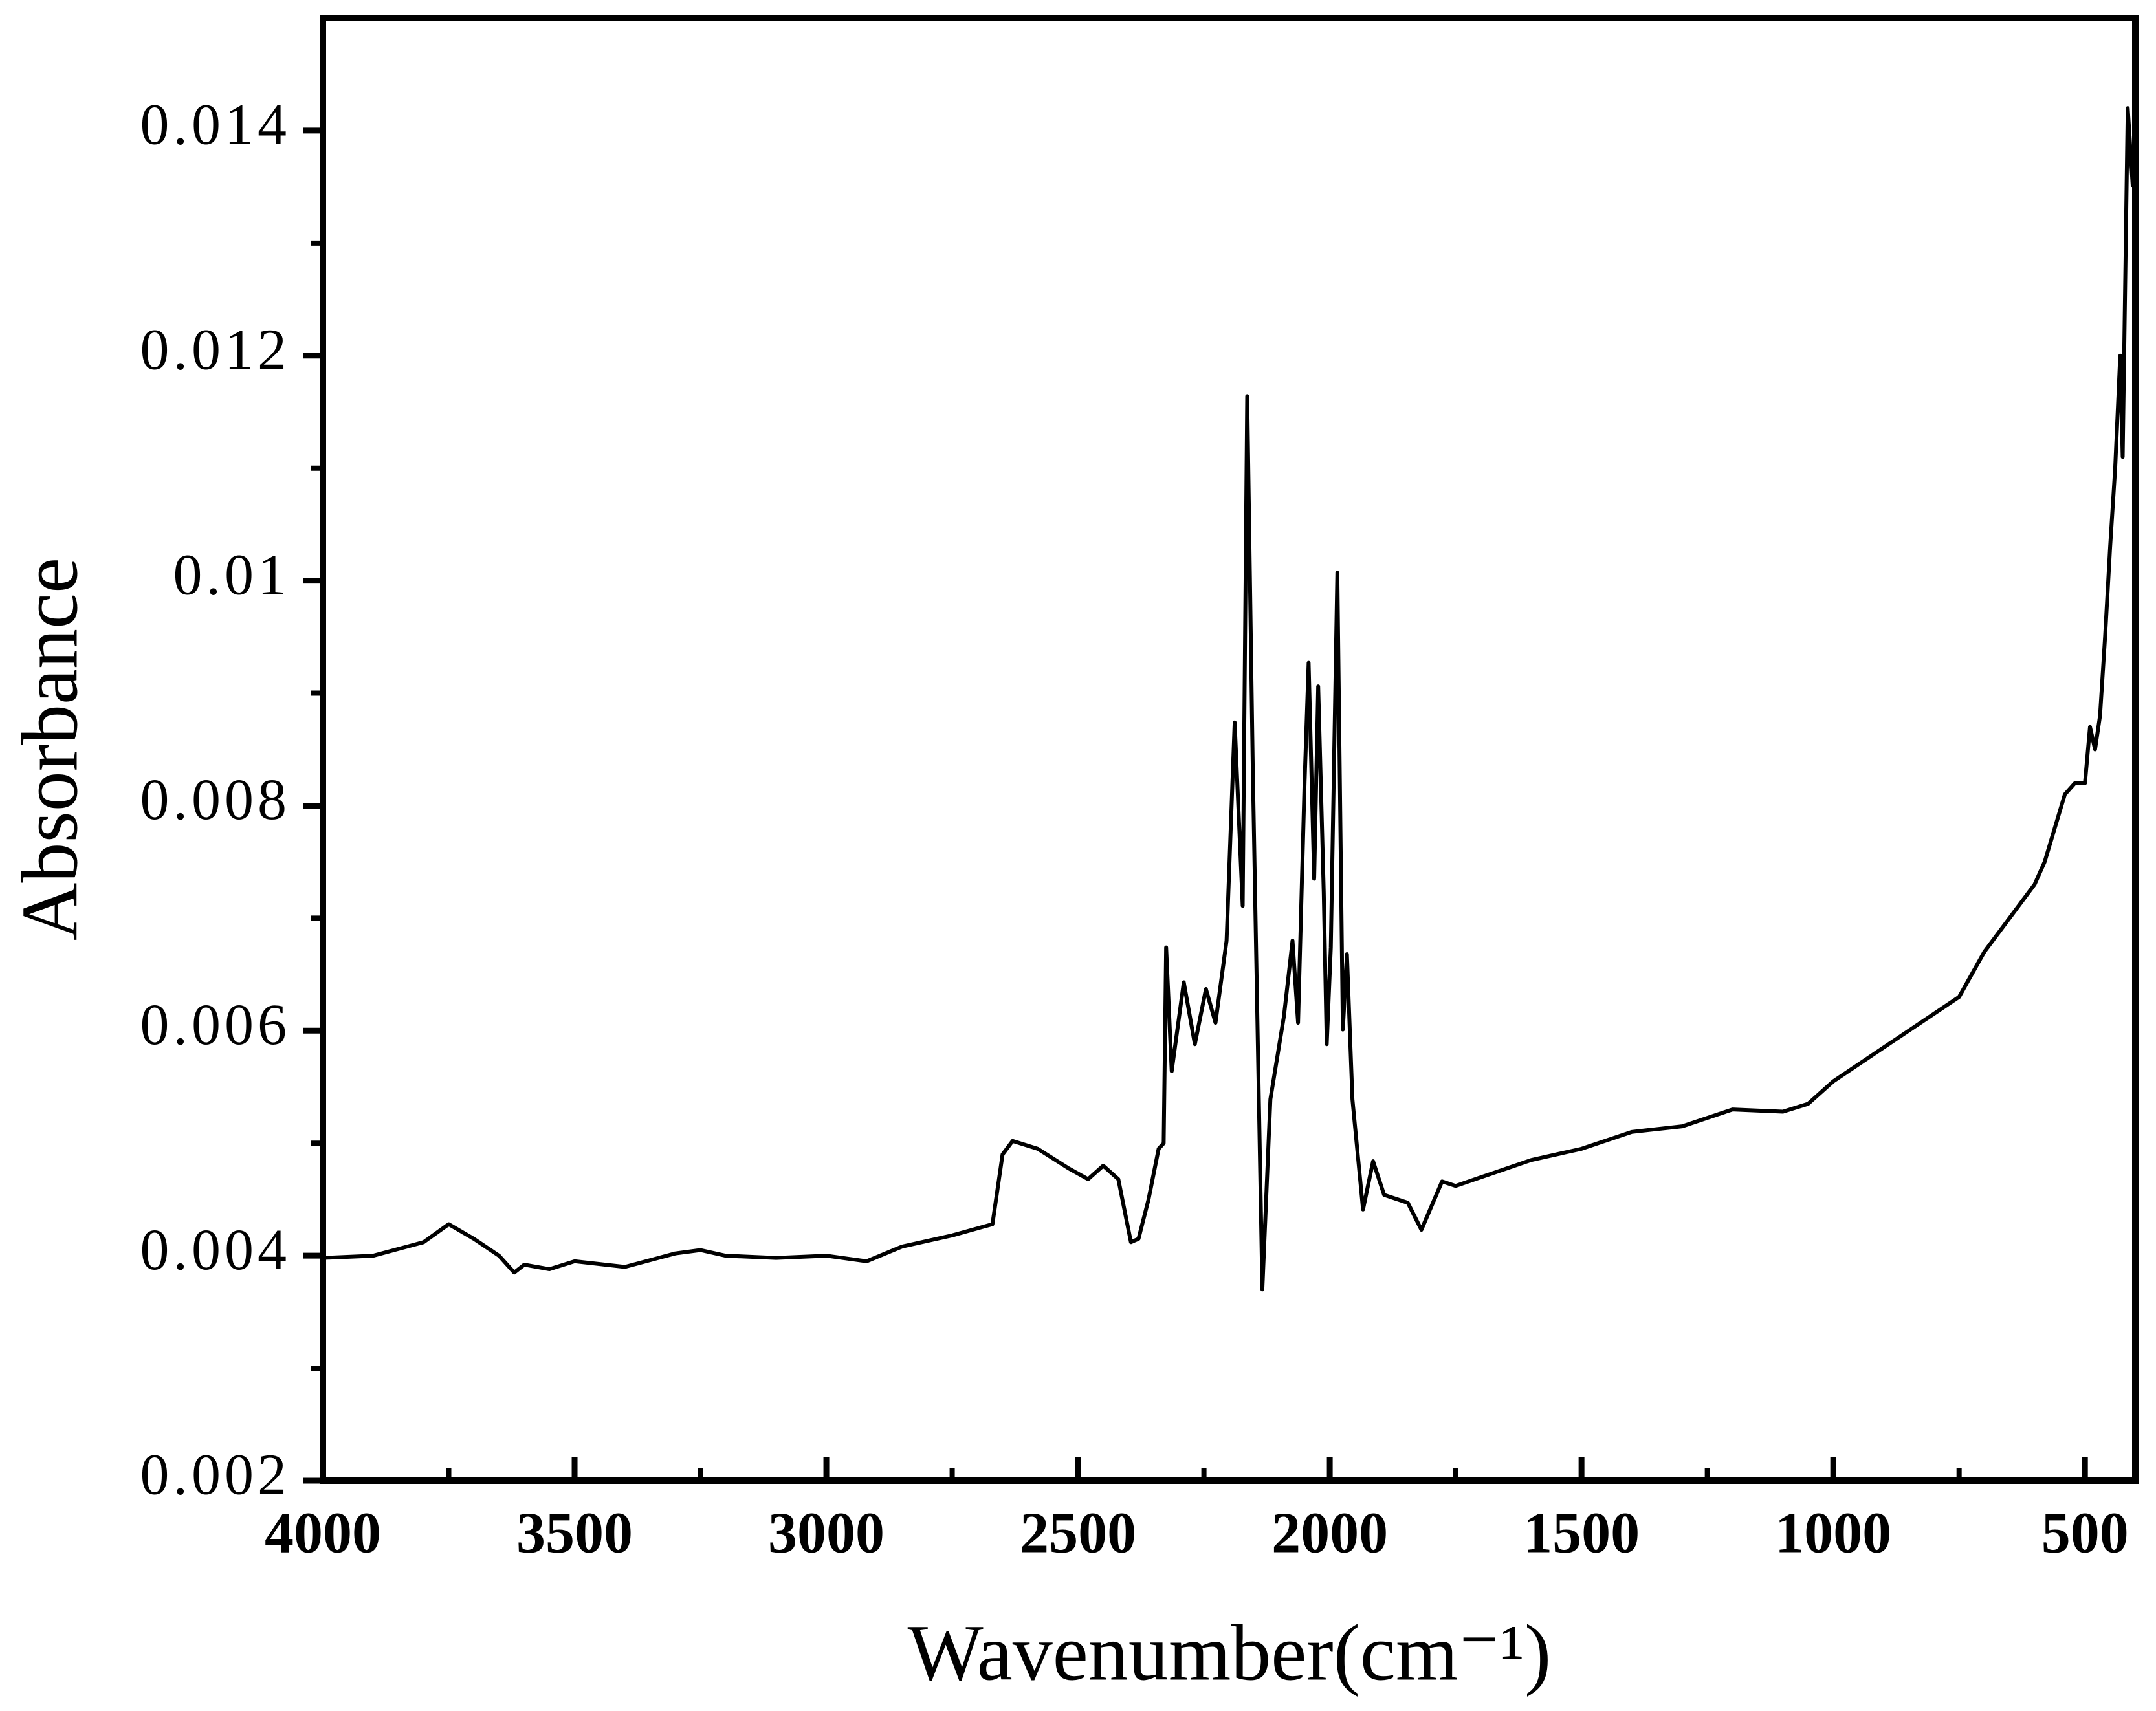  What do you see at coordinates (1833, 1533) in the screenshot?
I see `x-tick-label: 1000` at bounding box center [1833, 1533].